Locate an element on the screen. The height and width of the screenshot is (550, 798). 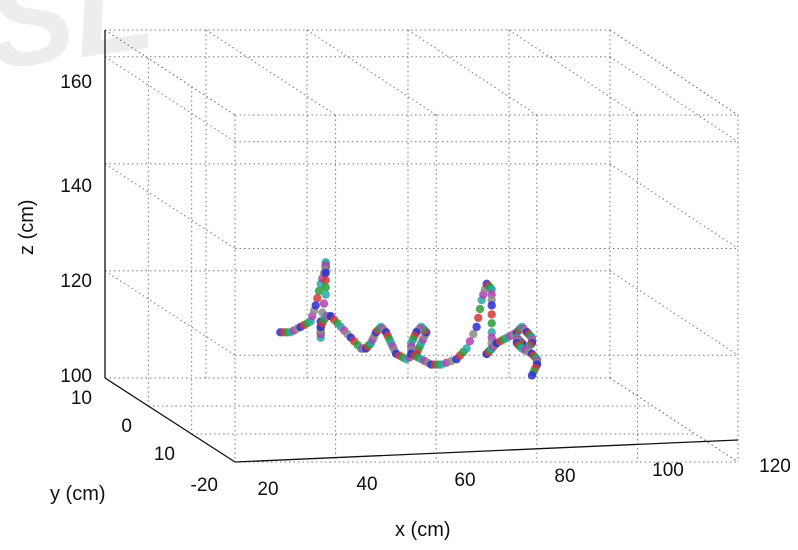
x-tick-label: 60 is located at coordinates (464, 480).